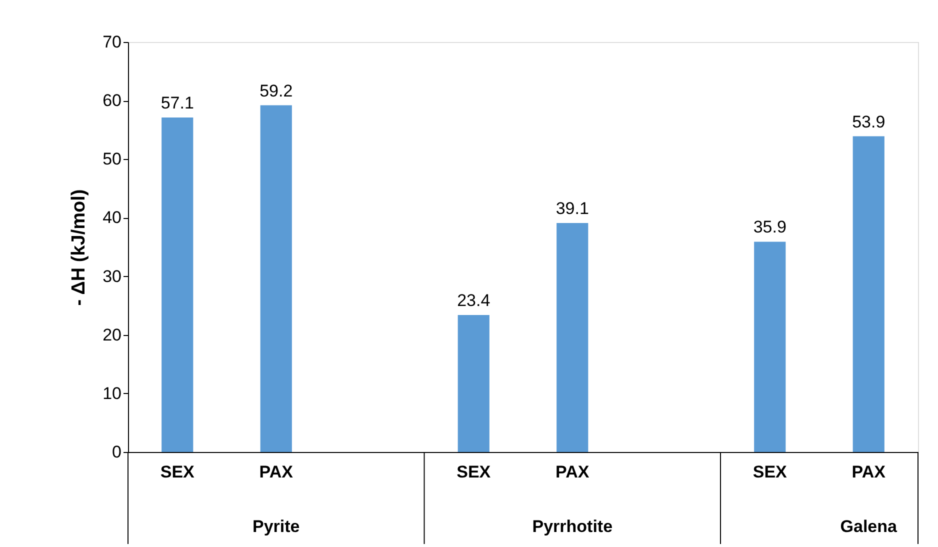 The image size is (938, 547). Describe the element at coordinates (112, 393) in the screenshot. I see `y-tick-label: 10` at that location.